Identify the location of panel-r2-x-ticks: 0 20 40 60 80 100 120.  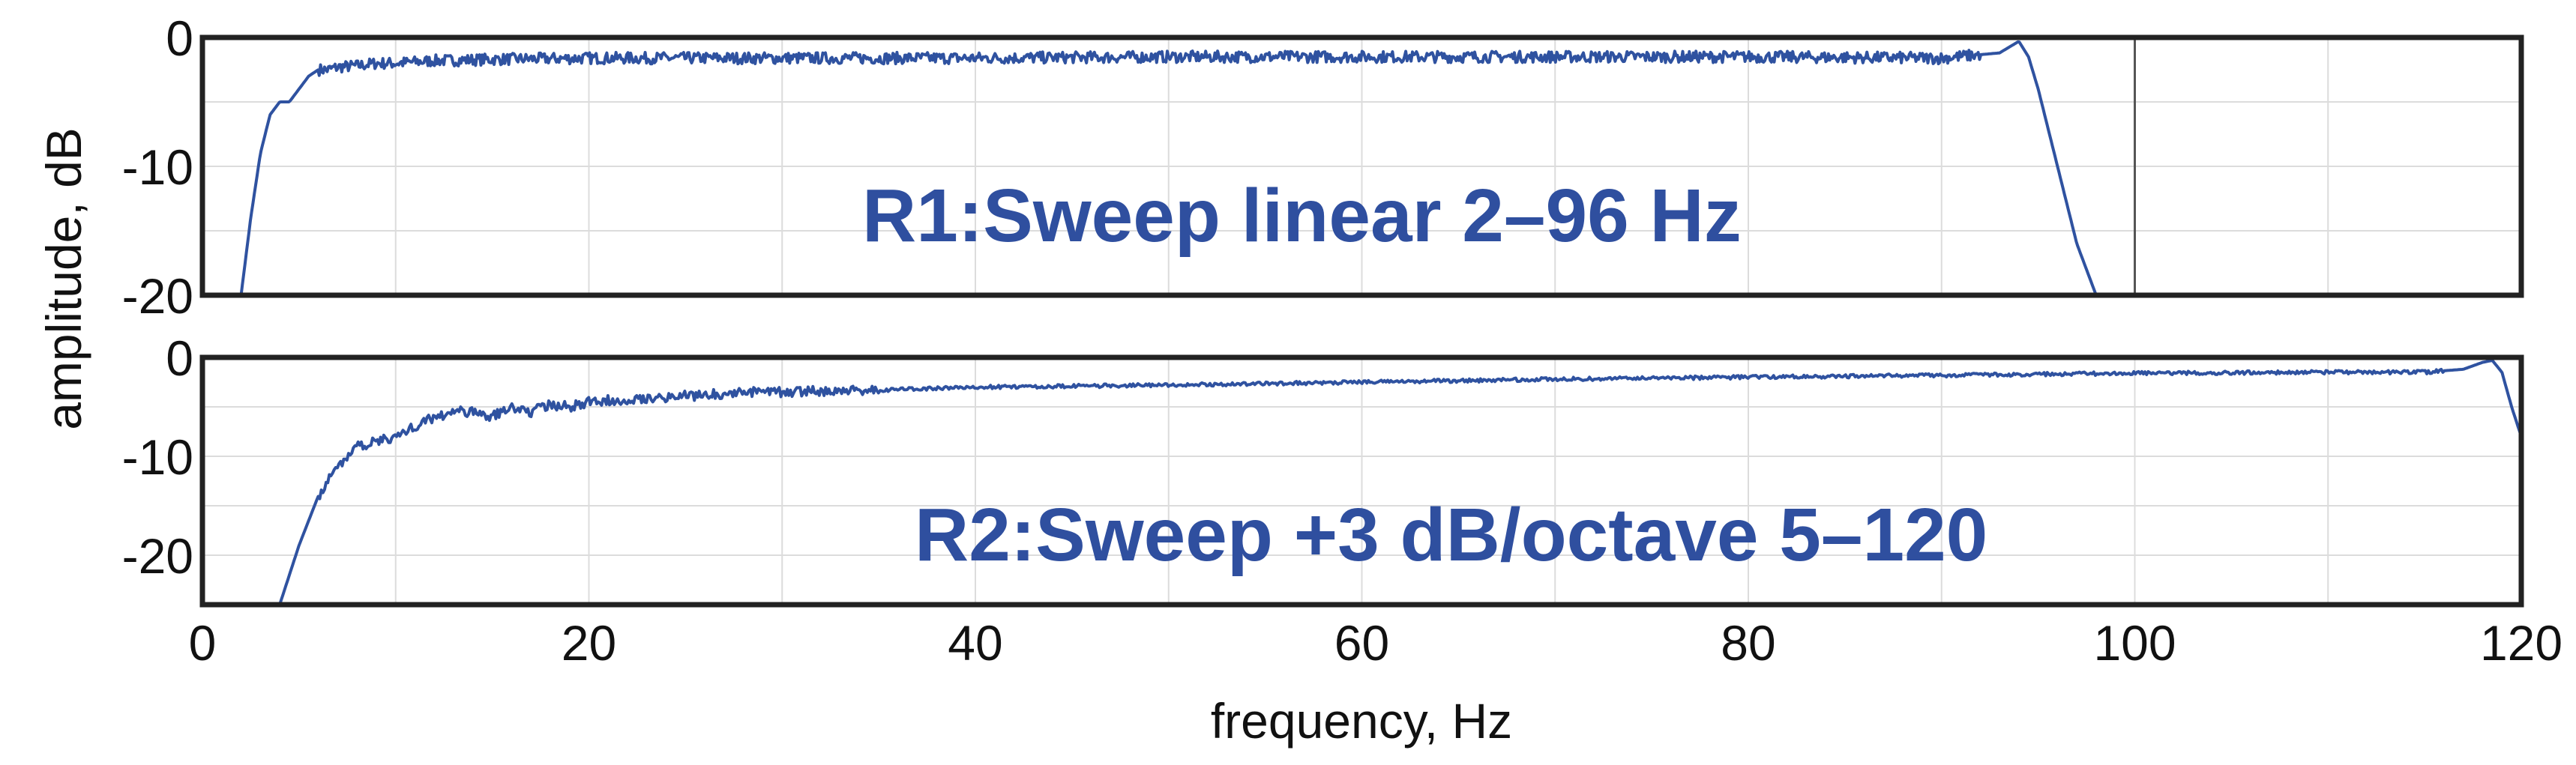
(1376, 643).